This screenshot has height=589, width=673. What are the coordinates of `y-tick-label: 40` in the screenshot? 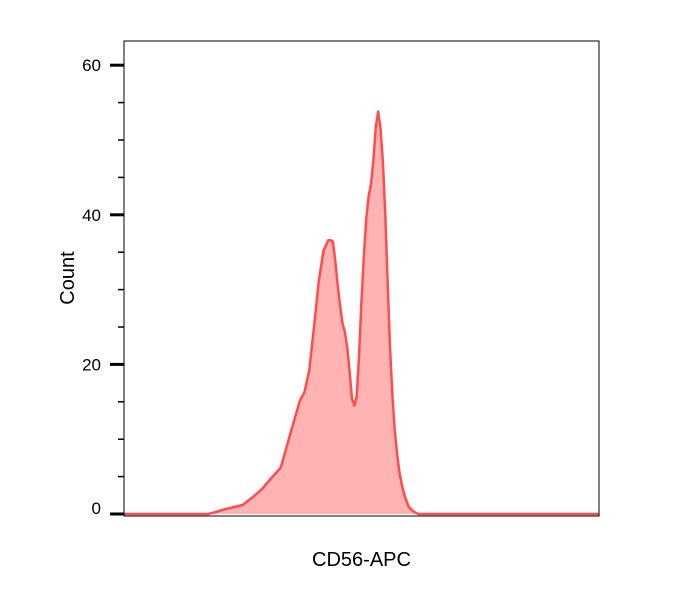 It's located at (91, 215).